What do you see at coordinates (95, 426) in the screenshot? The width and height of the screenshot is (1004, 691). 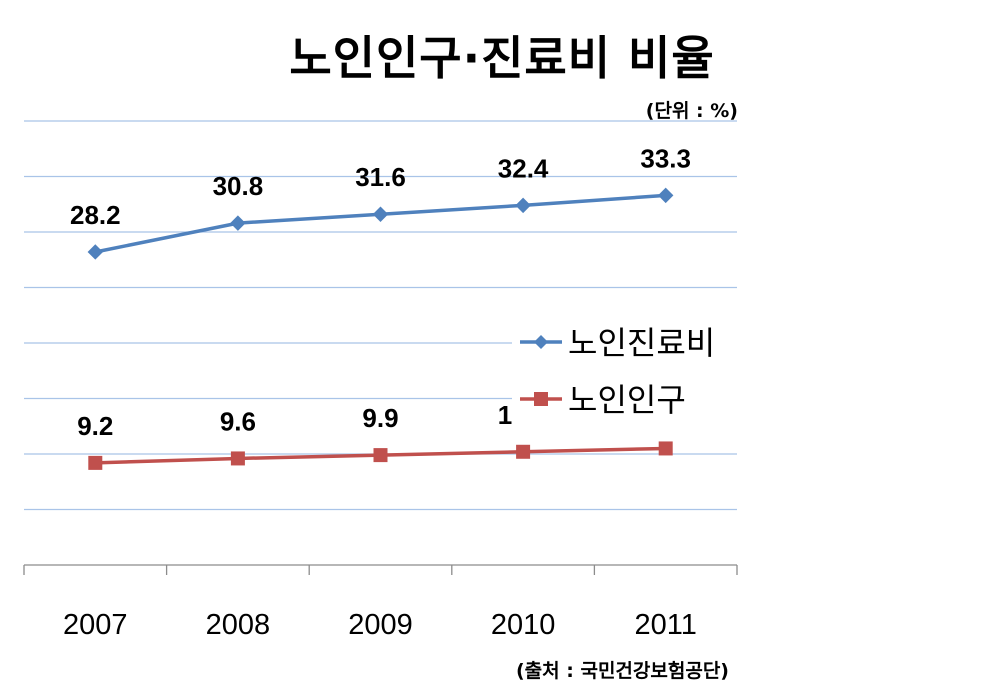 I see `data-label: 9.2` at bounding box center [95, 426].